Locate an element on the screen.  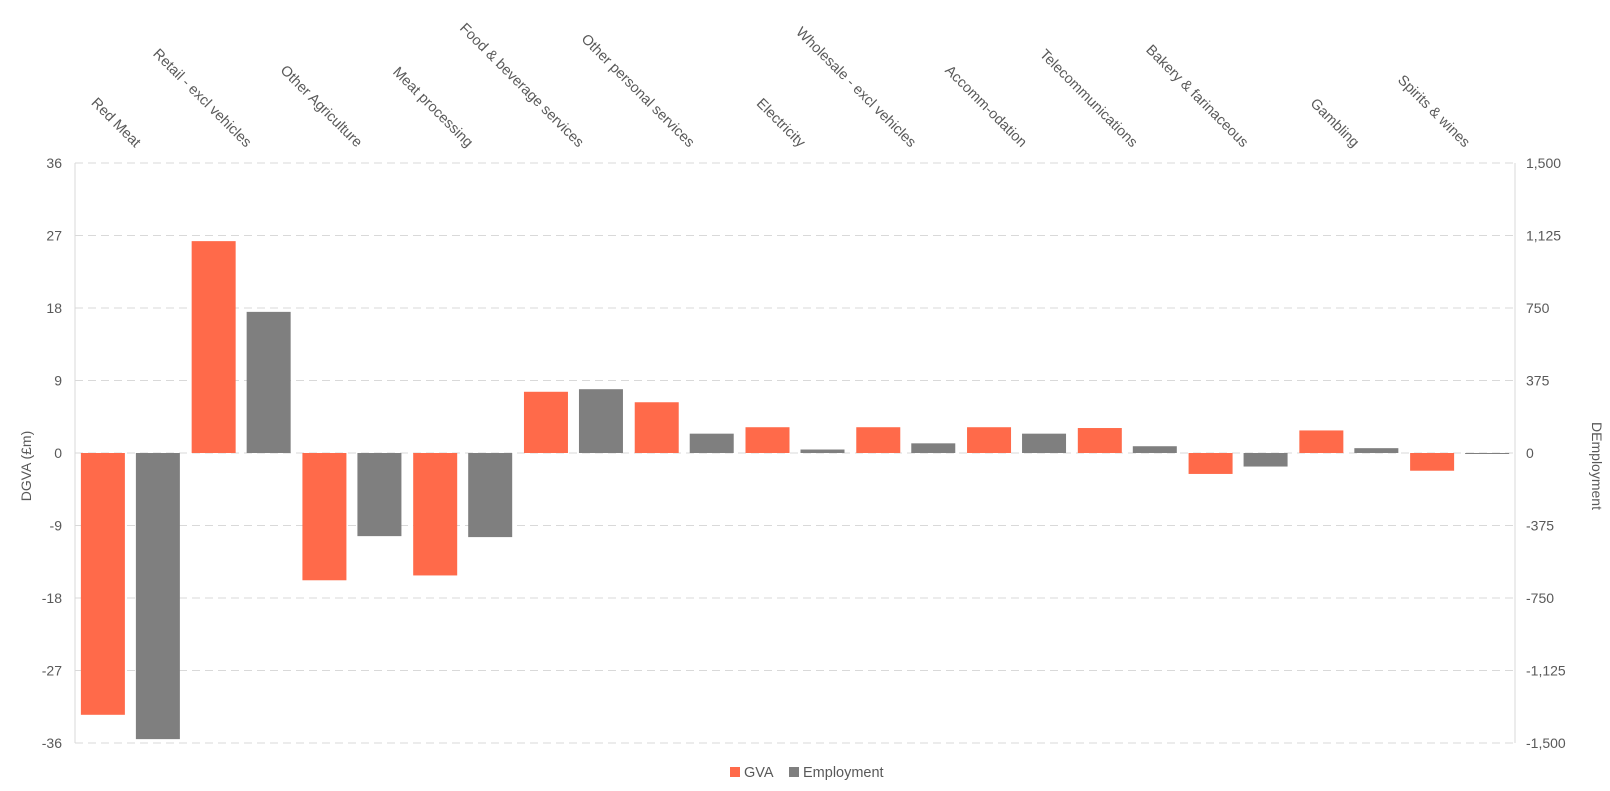
category-label: Other personal services is located at coordinates (638, 91).